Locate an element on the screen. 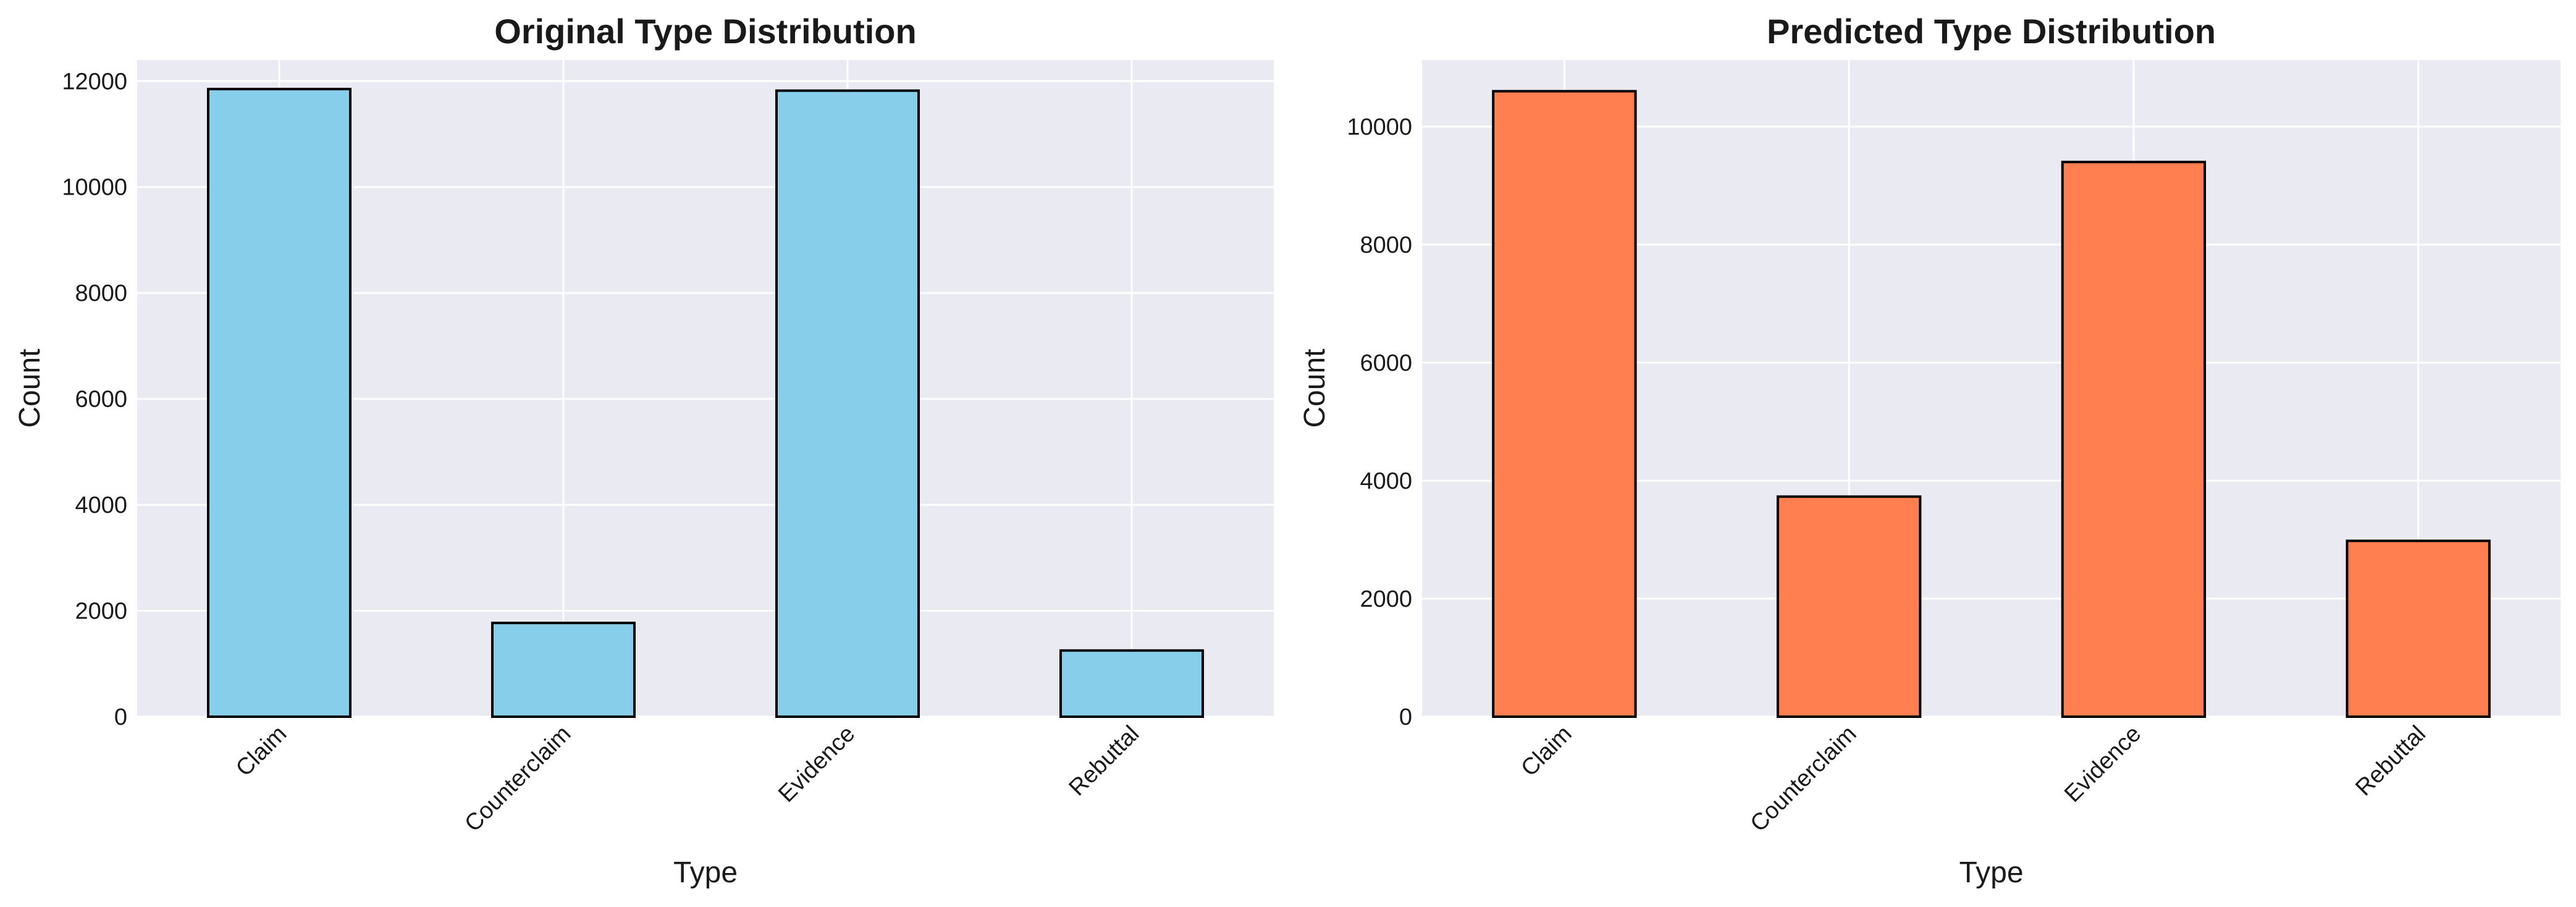  chart-title-original: Original Type Distribution is located at coordinates (705, 31).